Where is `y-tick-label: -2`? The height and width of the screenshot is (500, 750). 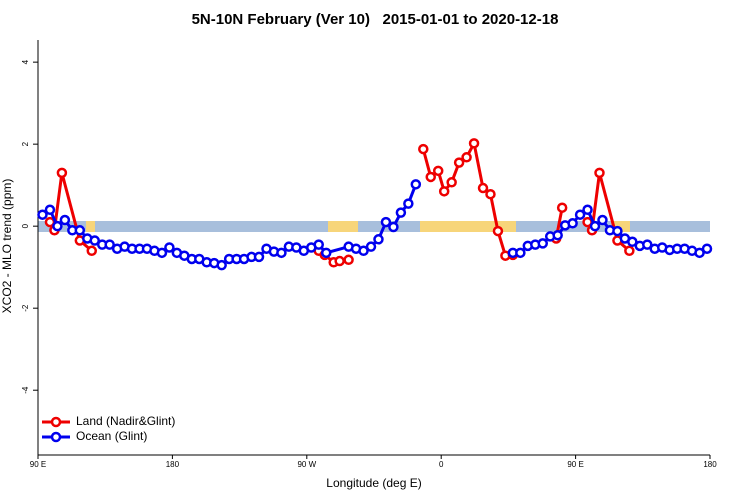
y-tick-label: -2 is located at coordinates (25, 308).